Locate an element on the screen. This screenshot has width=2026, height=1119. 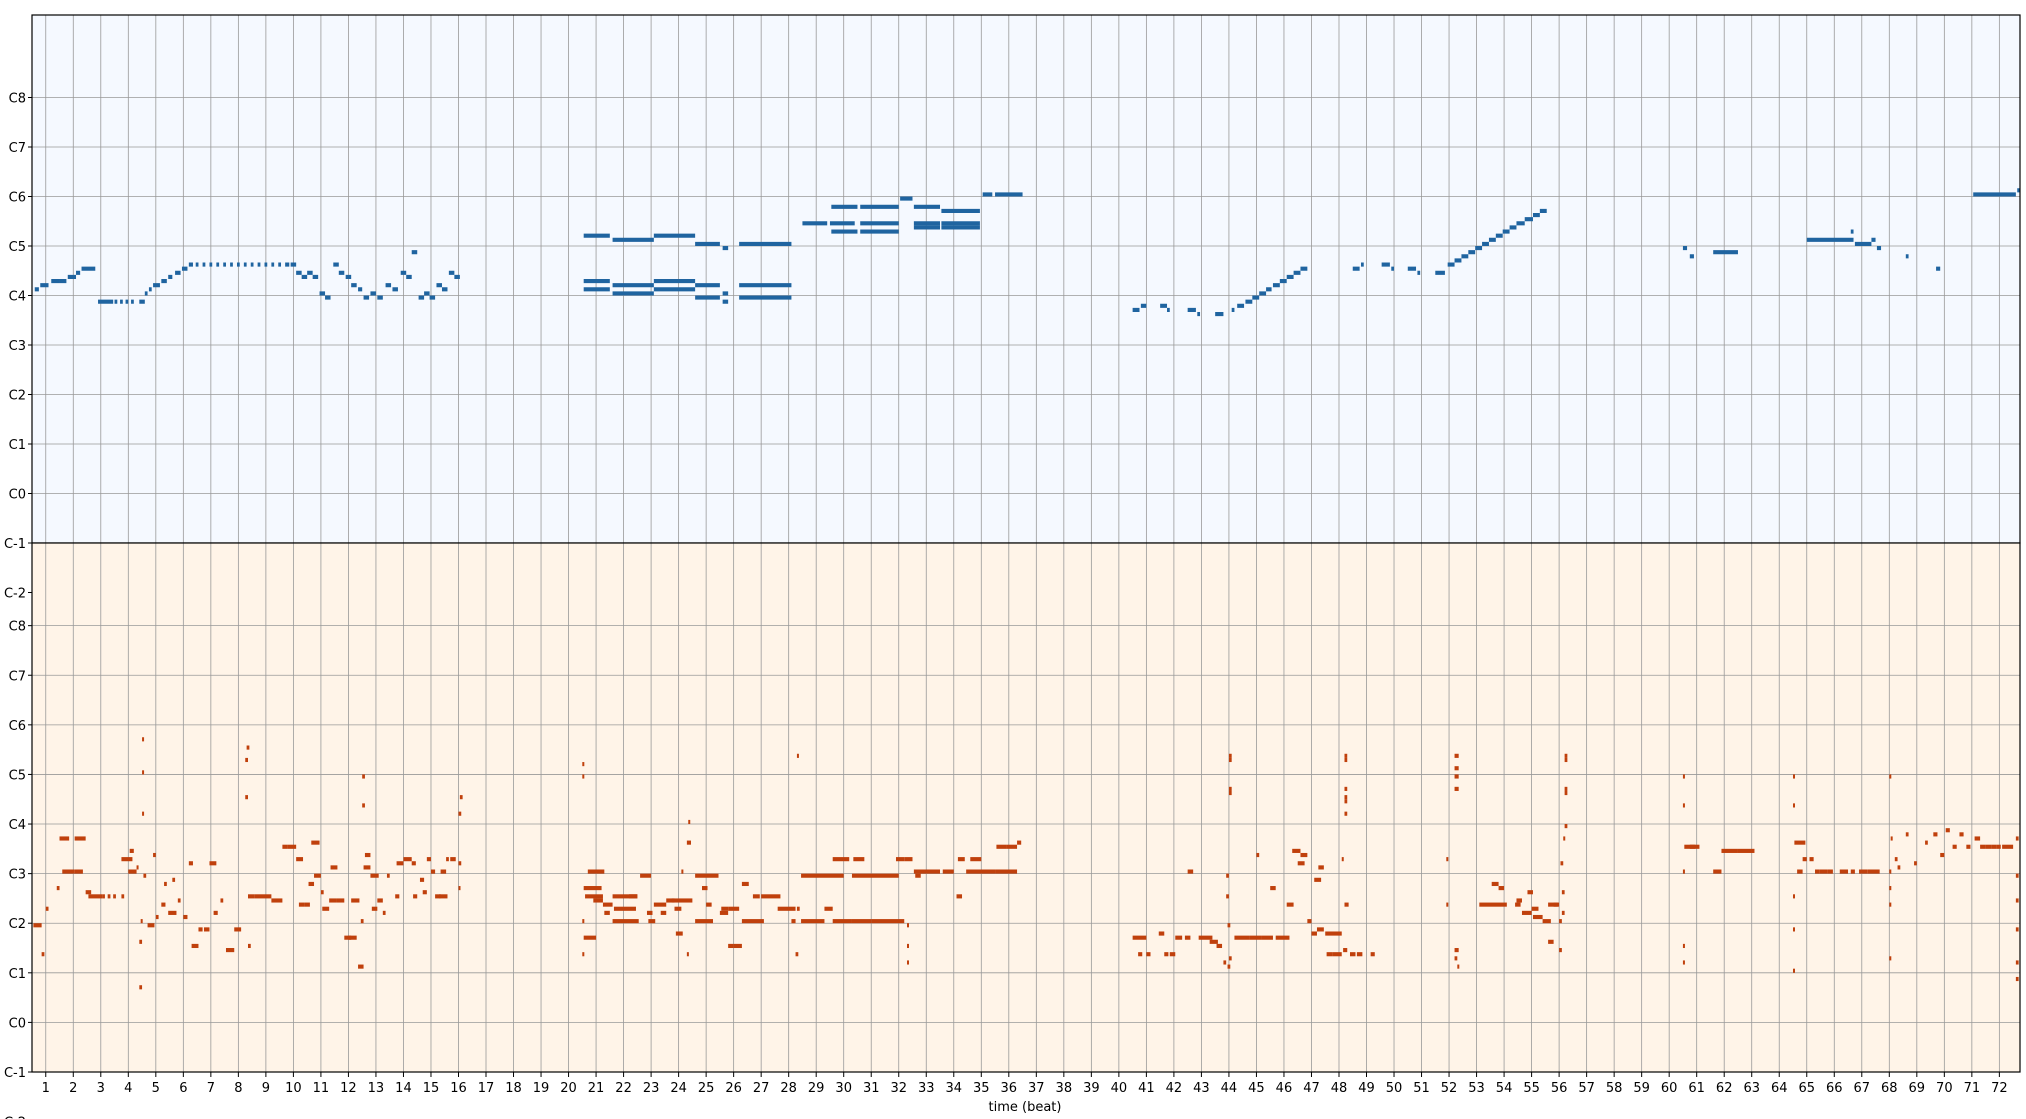
x-tick-label: 47 is located at coordinates (1311, 1088).